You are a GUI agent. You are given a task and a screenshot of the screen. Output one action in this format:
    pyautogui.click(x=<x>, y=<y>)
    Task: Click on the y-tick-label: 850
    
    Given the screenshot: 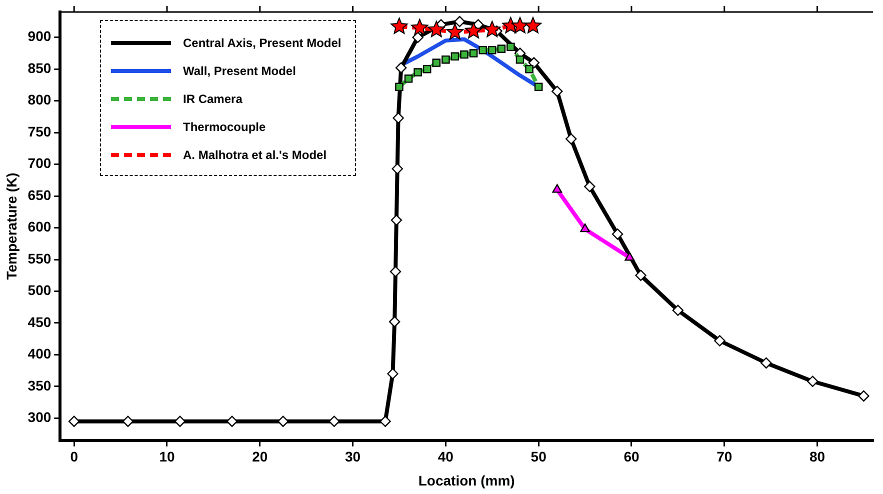 What is the action you would take?
    pyautogui.click(x=40, y=68)
    